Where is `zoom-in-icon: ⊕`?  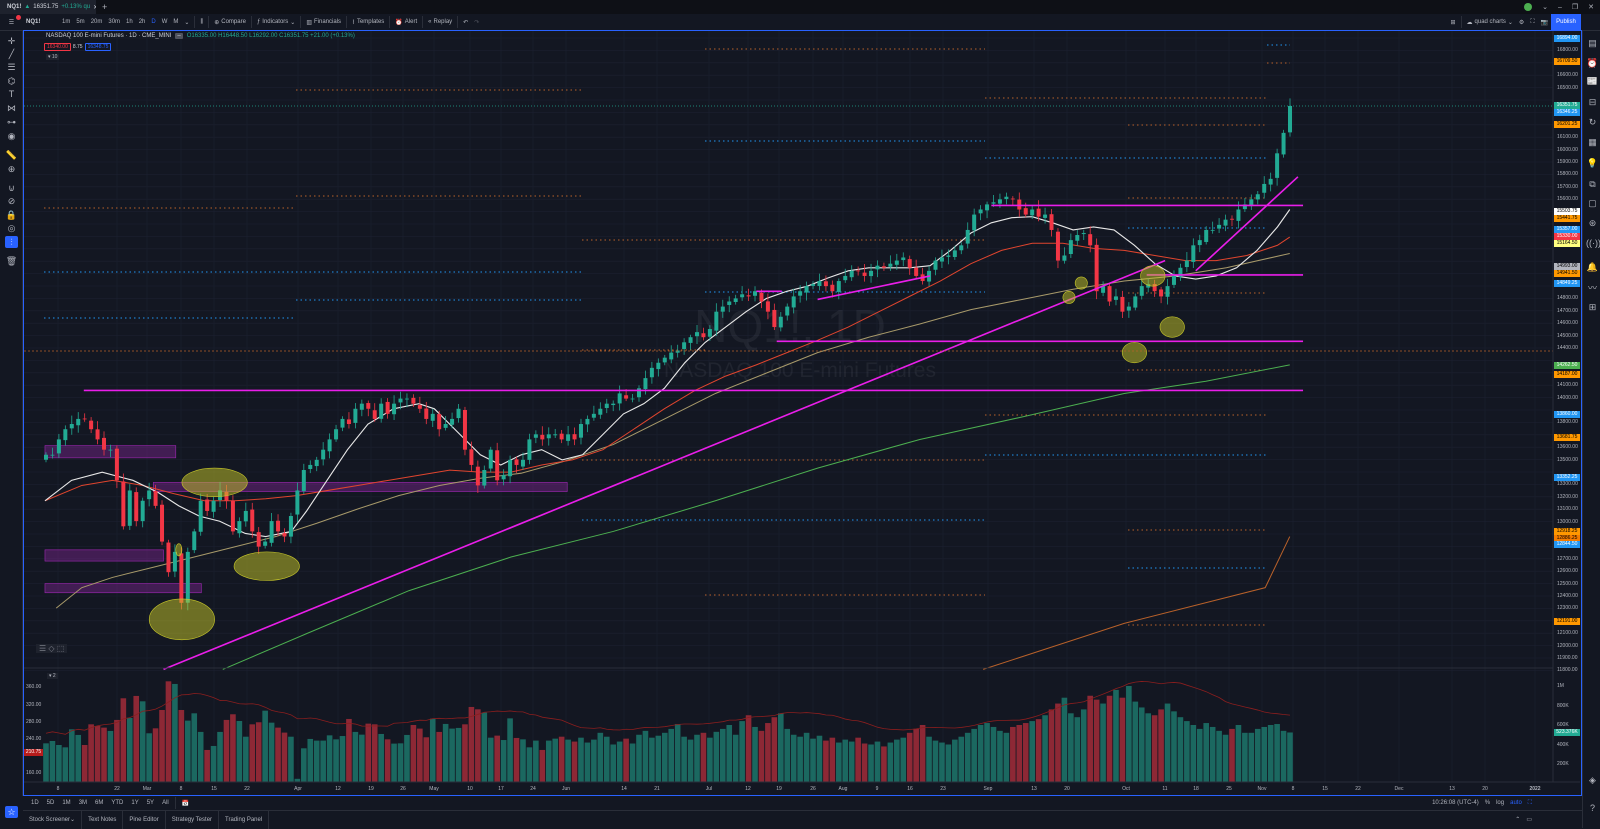 zoom-in-icon: ⊕ is located at coordinates (11, 169).